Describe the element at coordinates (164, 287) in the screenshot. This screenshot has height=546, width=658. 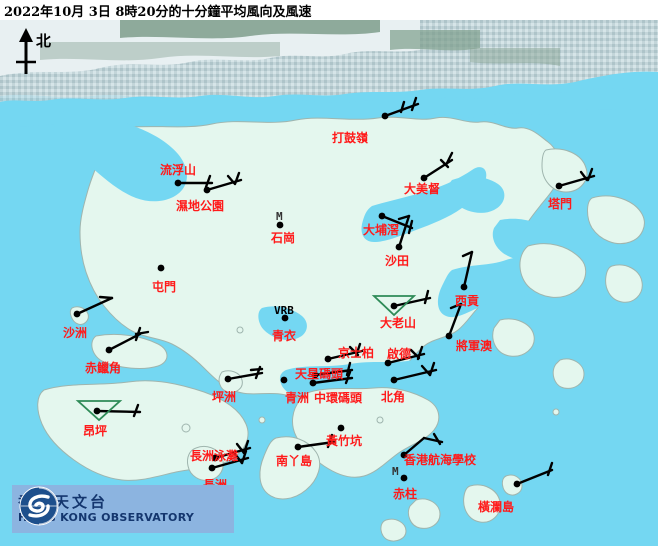
I see `station-label-tuen-mun: 屯門` at that location.